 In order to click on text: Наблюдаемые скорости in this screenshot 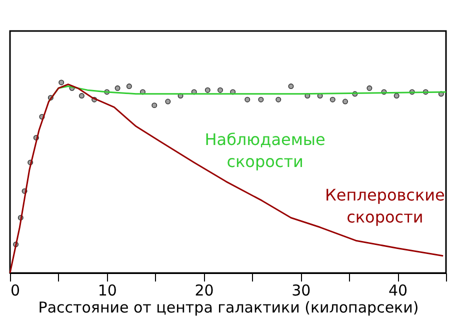, I will do `click(265, 150)`.